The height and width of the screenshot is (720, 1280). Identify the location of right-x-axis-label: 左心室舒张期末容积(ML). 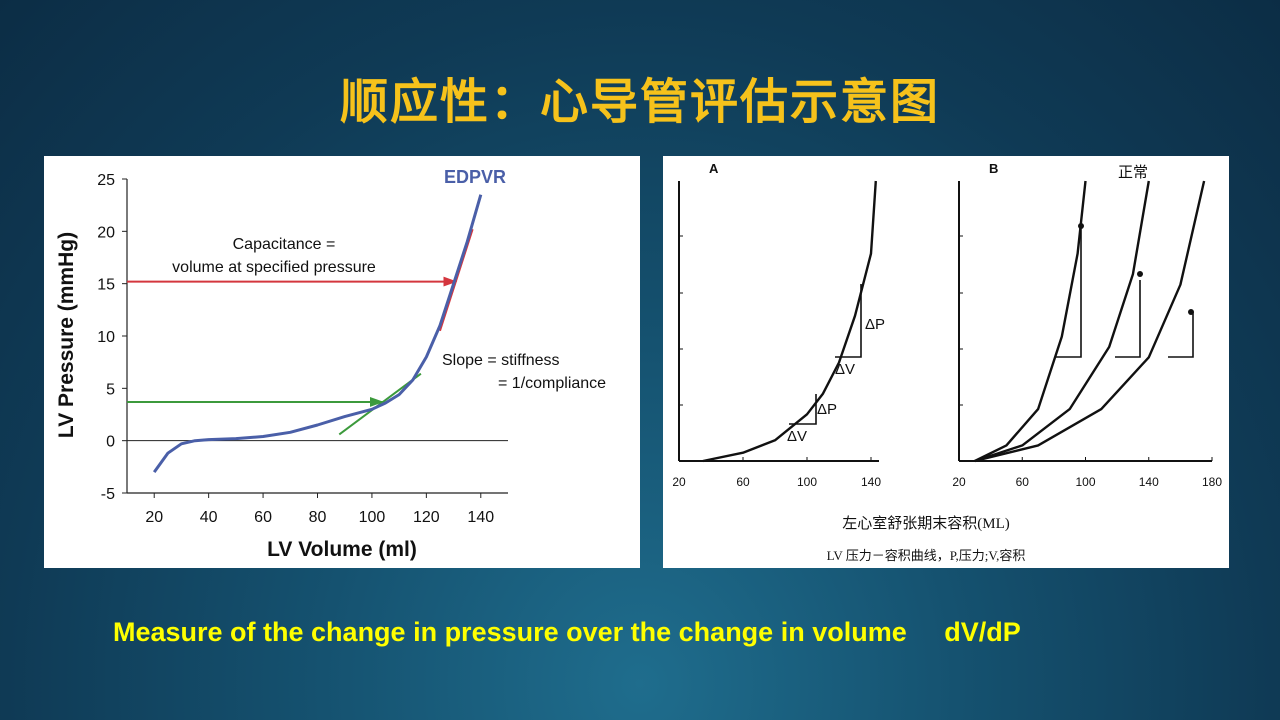
(926, 523).